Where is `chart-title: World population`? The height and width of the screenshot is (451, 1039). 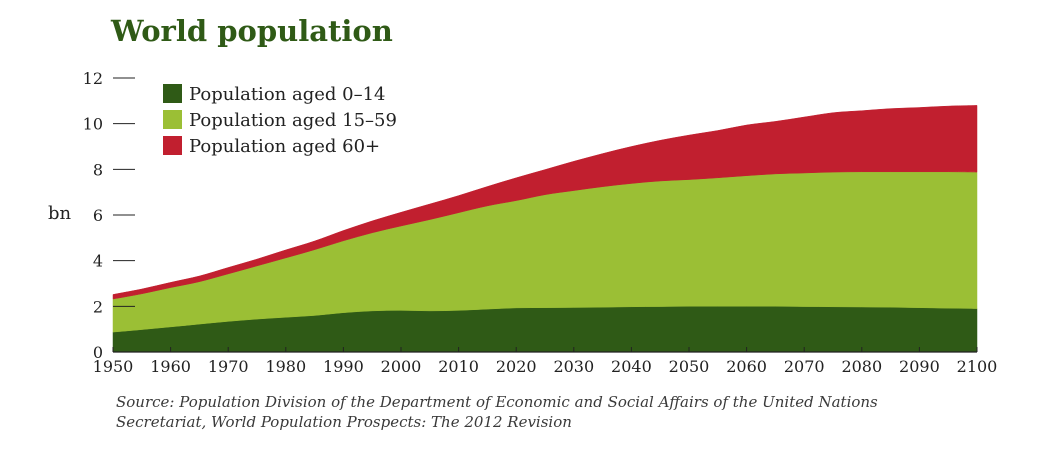
chart-title: World population is located at coordinates (252, 31).